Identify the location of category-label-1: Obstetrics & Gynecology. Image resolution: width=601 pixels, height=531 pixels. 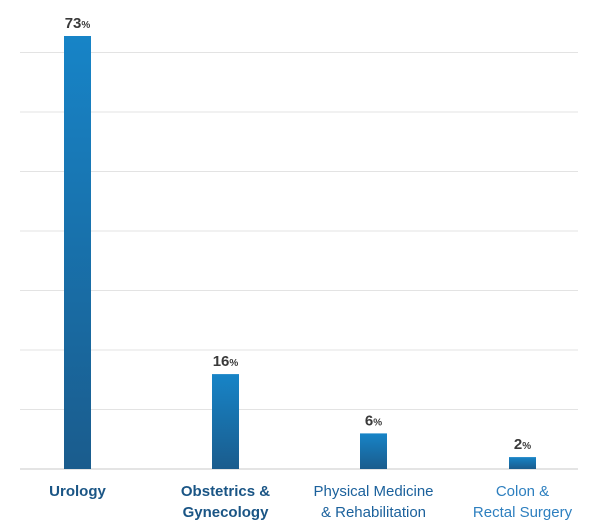
(225, 502).